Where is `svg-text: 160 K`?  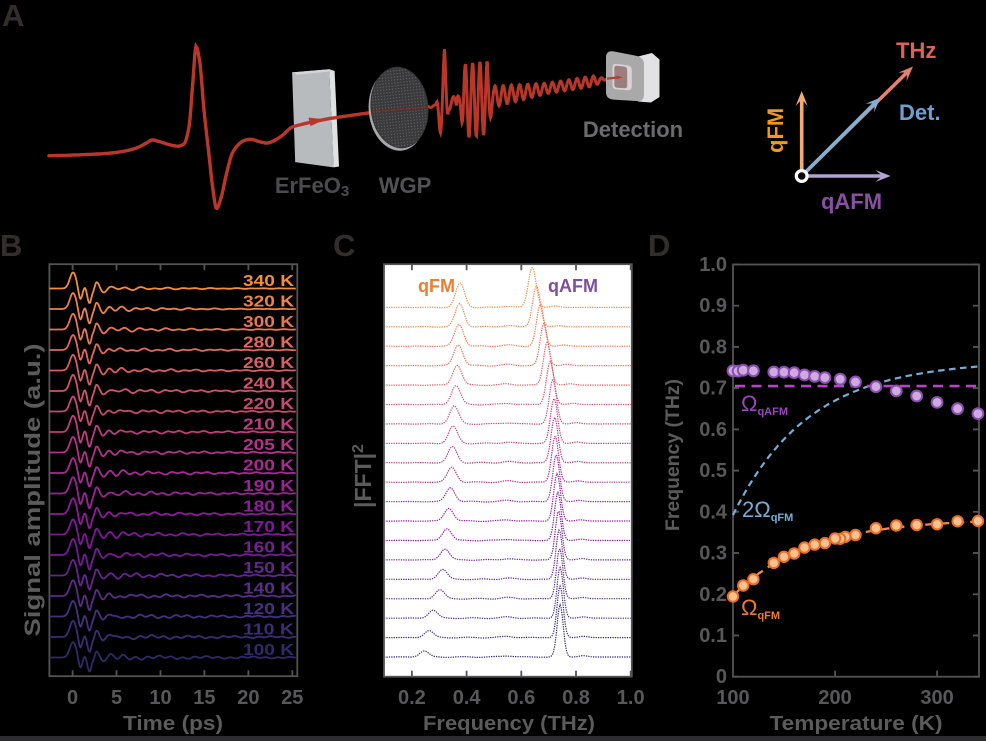
svg-text: 160 K is located at coordinates (269, 548).